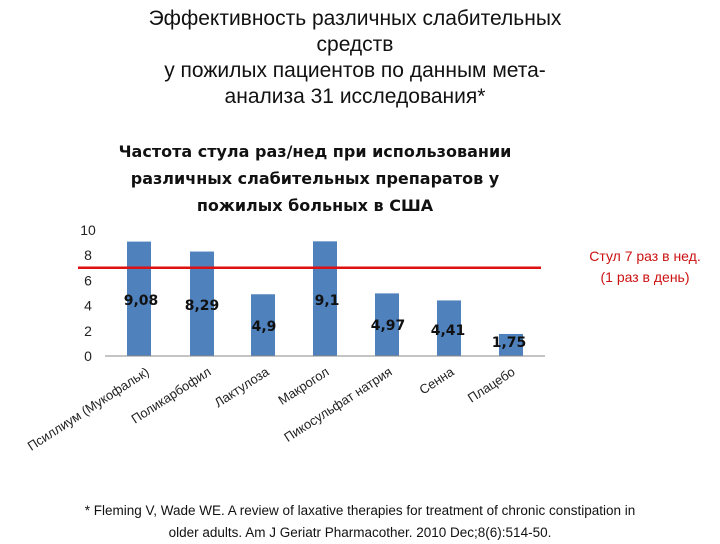  Describe the element at coordinates (88, 306) in the screenshot. I see `y-tick-label: 4` at that location.